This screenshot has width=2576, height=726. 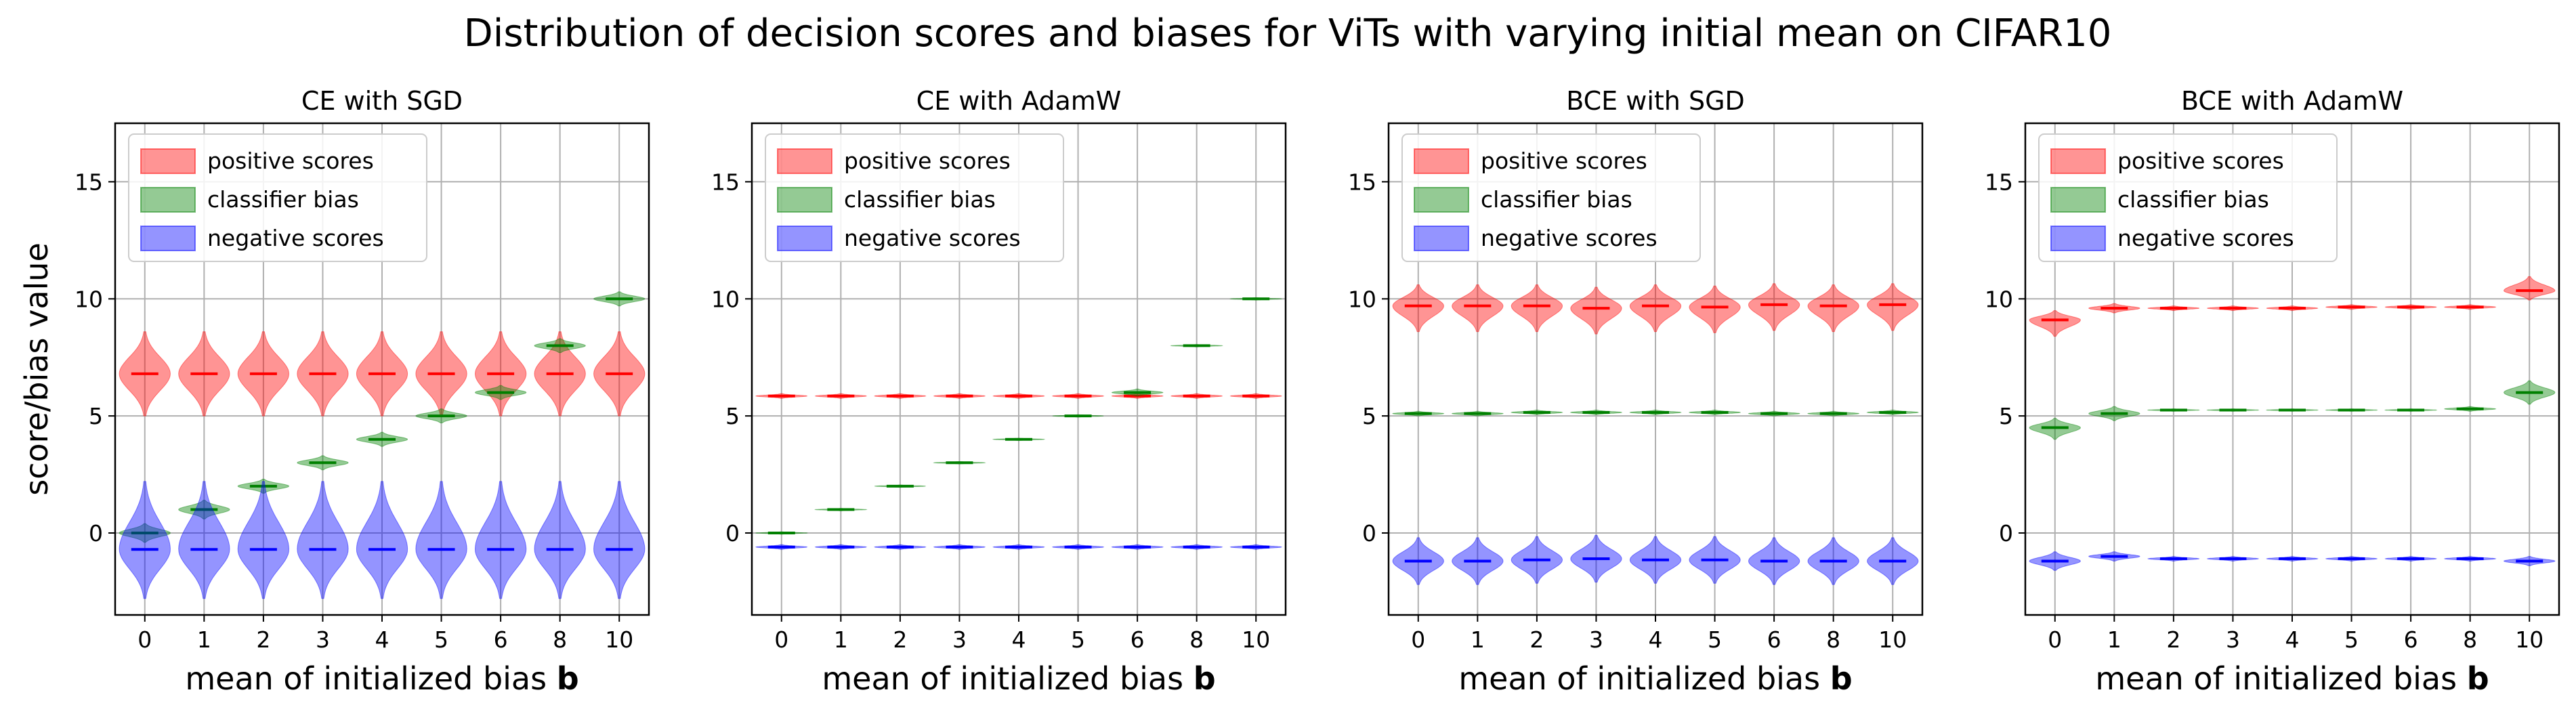 I want to click on panel-title: BCE with AdamW, so click(x=2292, y=101).